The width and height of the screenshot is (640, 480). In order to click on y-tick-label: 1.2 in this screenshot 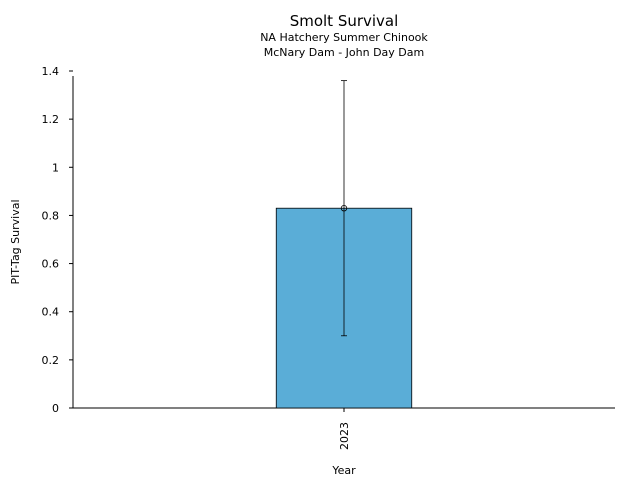, I will do `click(51, 119)`.